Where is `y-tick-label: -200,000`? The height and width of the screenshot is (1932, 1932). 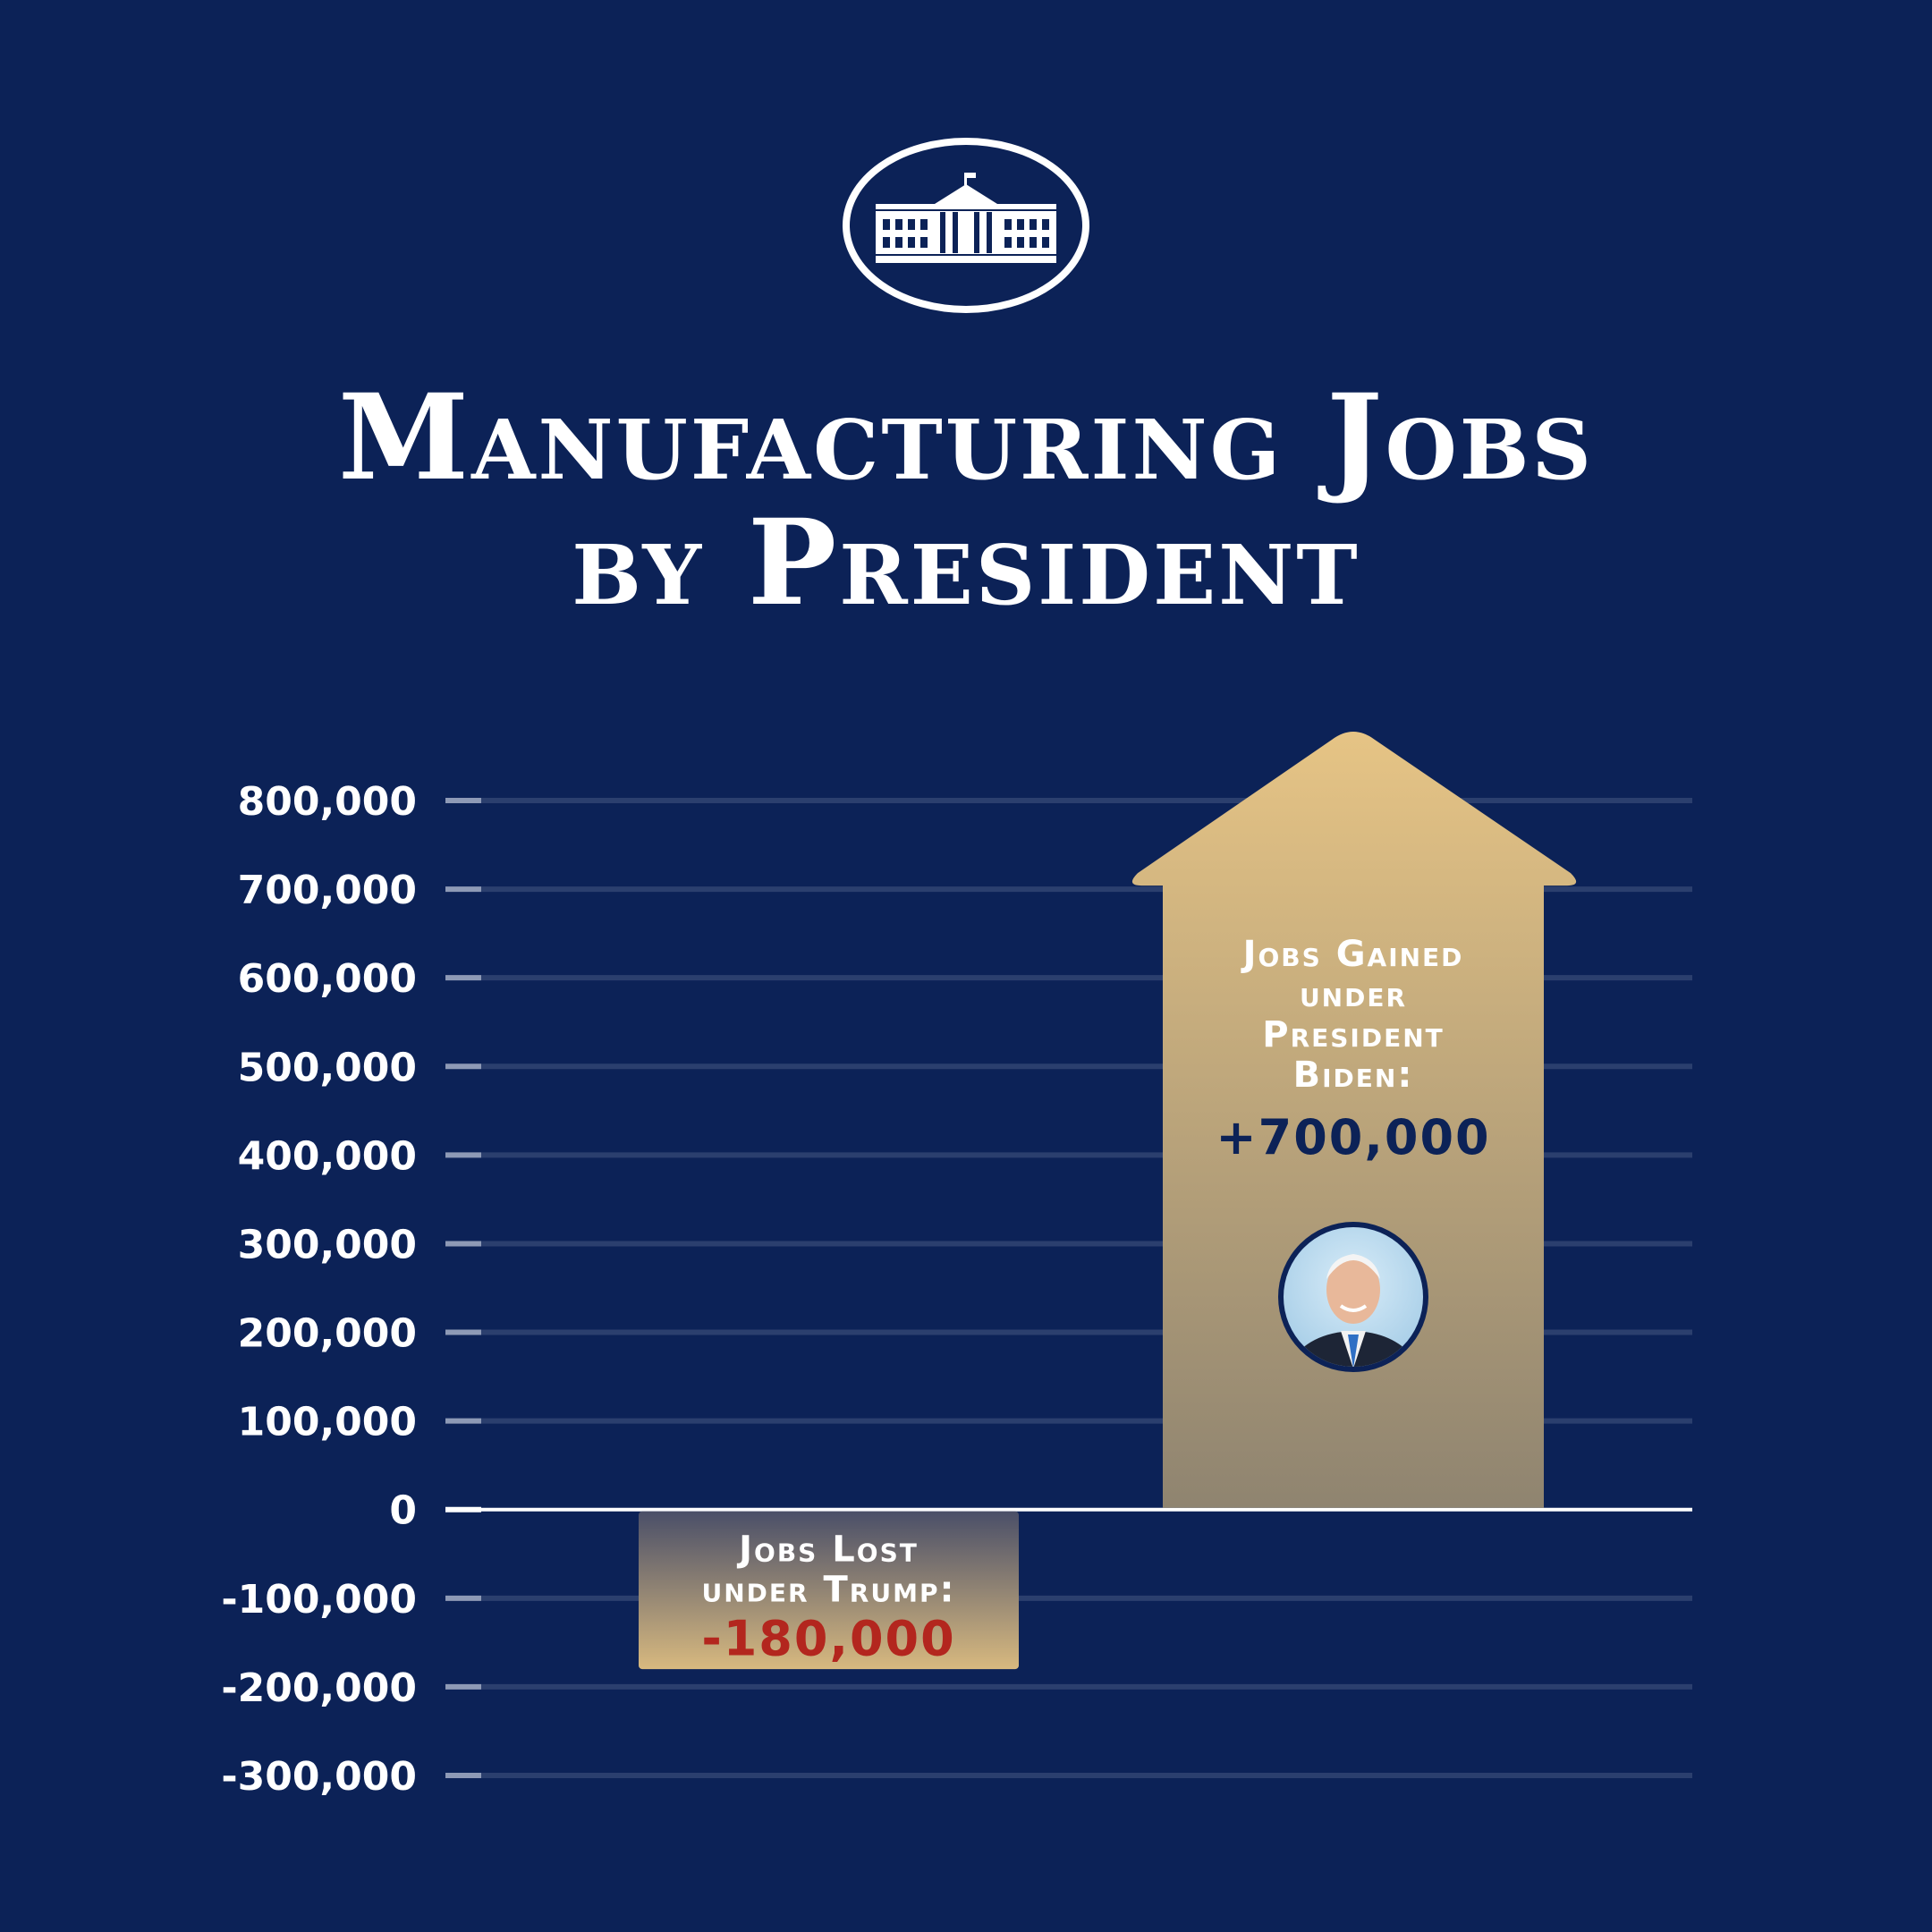 y-tick-label: -200,000 is located at coordinates (319, 1688).